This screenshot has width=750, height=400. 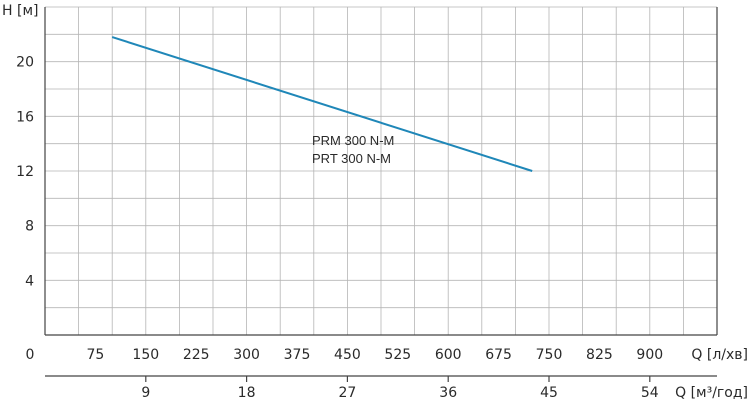 I want to click on x2-tick-label: 36, so click(x=448, y=392).